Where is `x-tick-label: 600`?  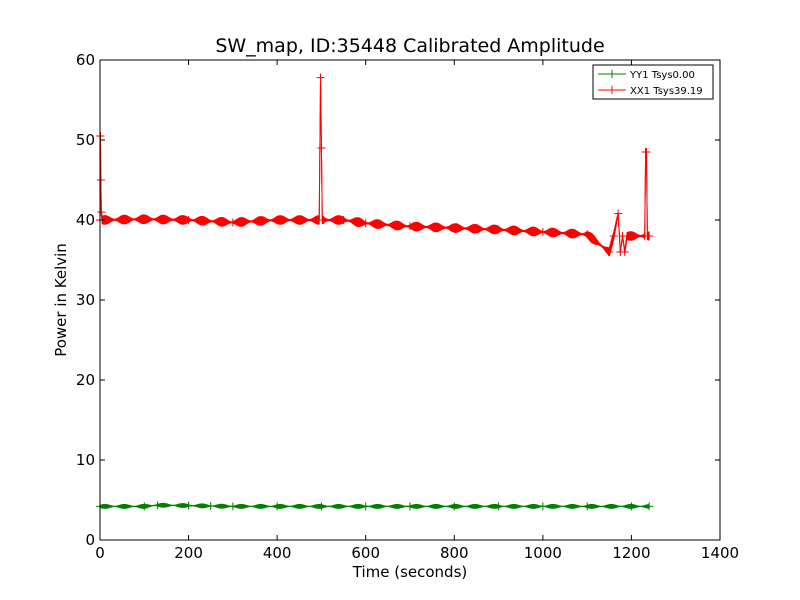 x-tick-label: 600 is located at coordinates (365, 553).